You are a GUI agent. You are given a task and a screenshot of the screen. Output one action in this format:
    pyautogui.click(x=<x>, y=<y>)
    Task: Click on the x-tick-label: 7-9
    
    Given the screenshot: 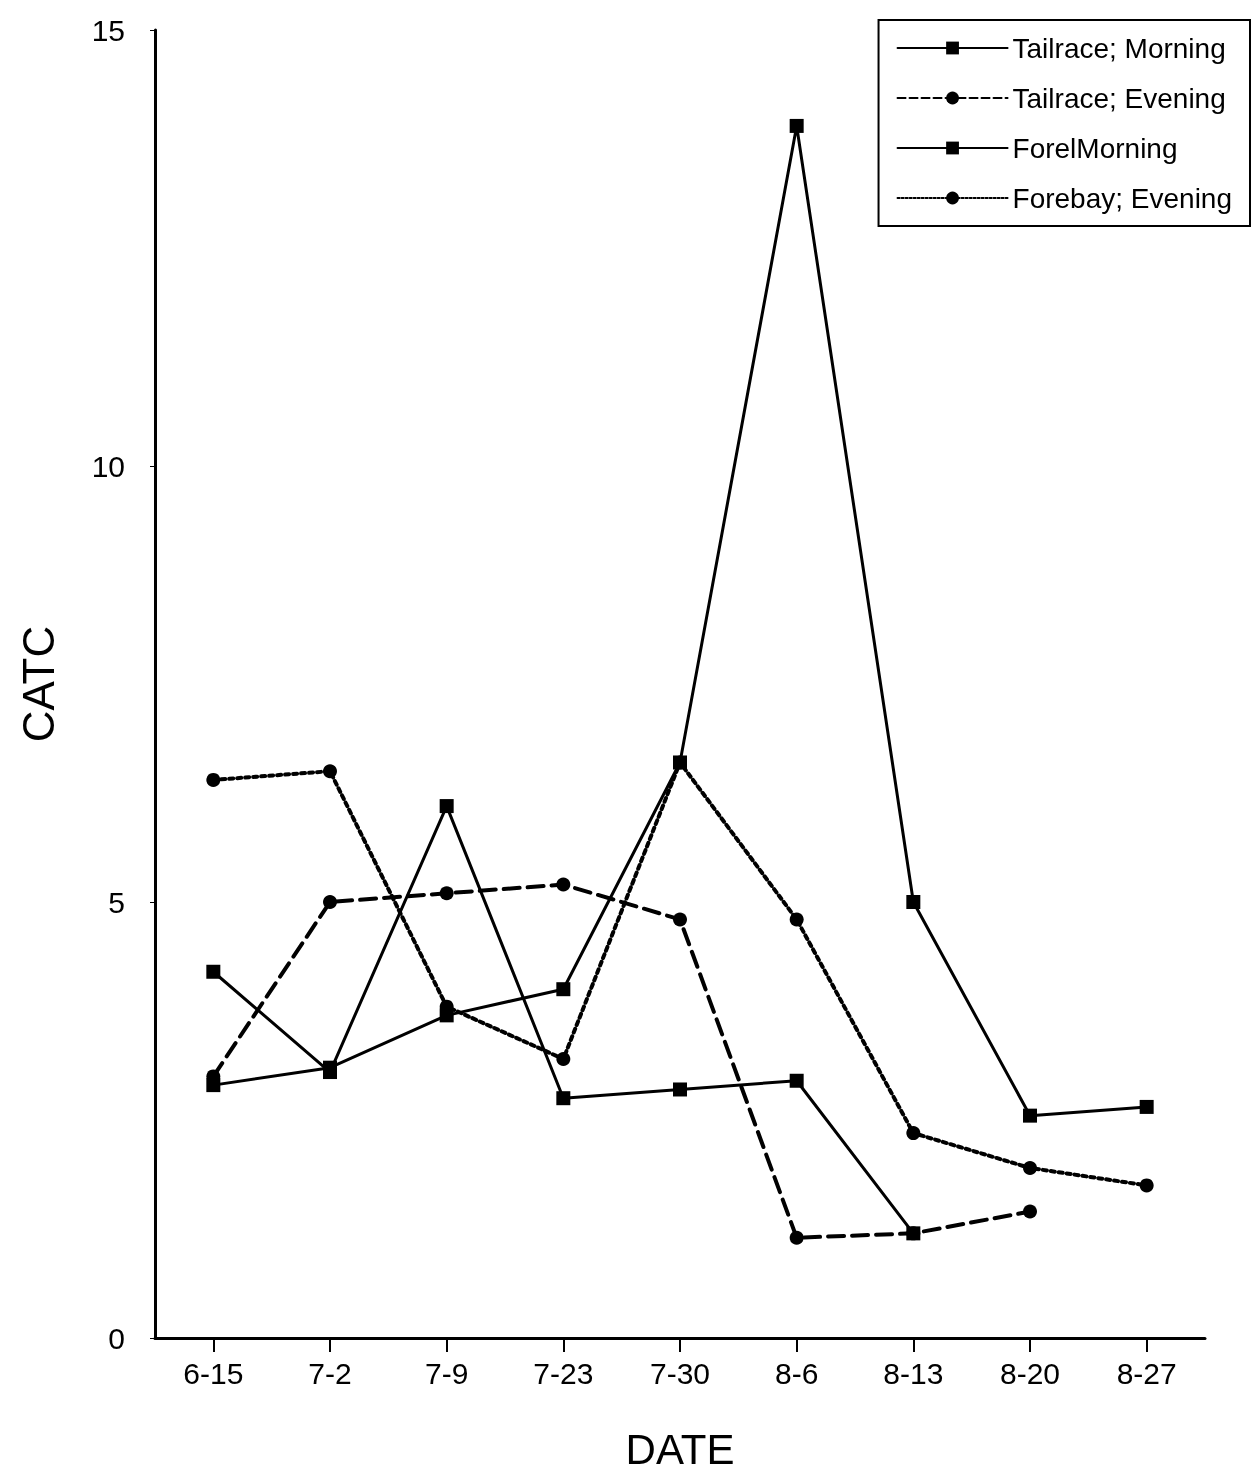 What is the action you would take?
    pyautogui.click(x=446, y=1373)
    